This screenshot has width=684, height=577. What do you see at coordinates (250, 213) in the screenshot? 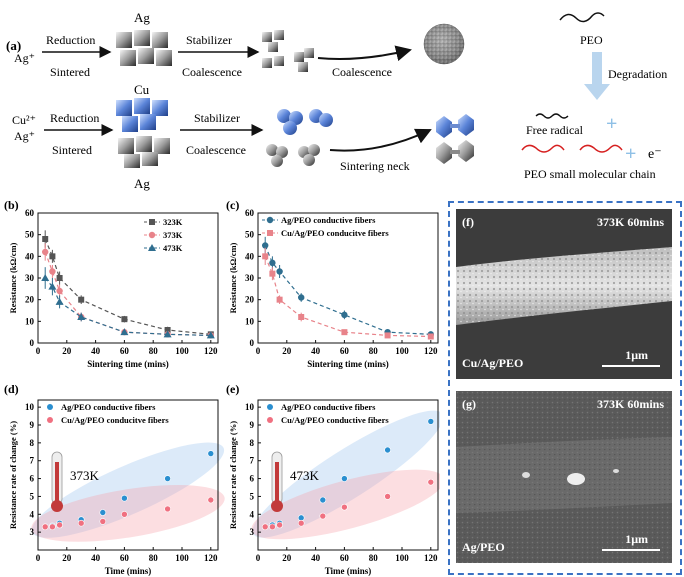
I see `y-tick-label: 60` at bounding box center [250, 213].